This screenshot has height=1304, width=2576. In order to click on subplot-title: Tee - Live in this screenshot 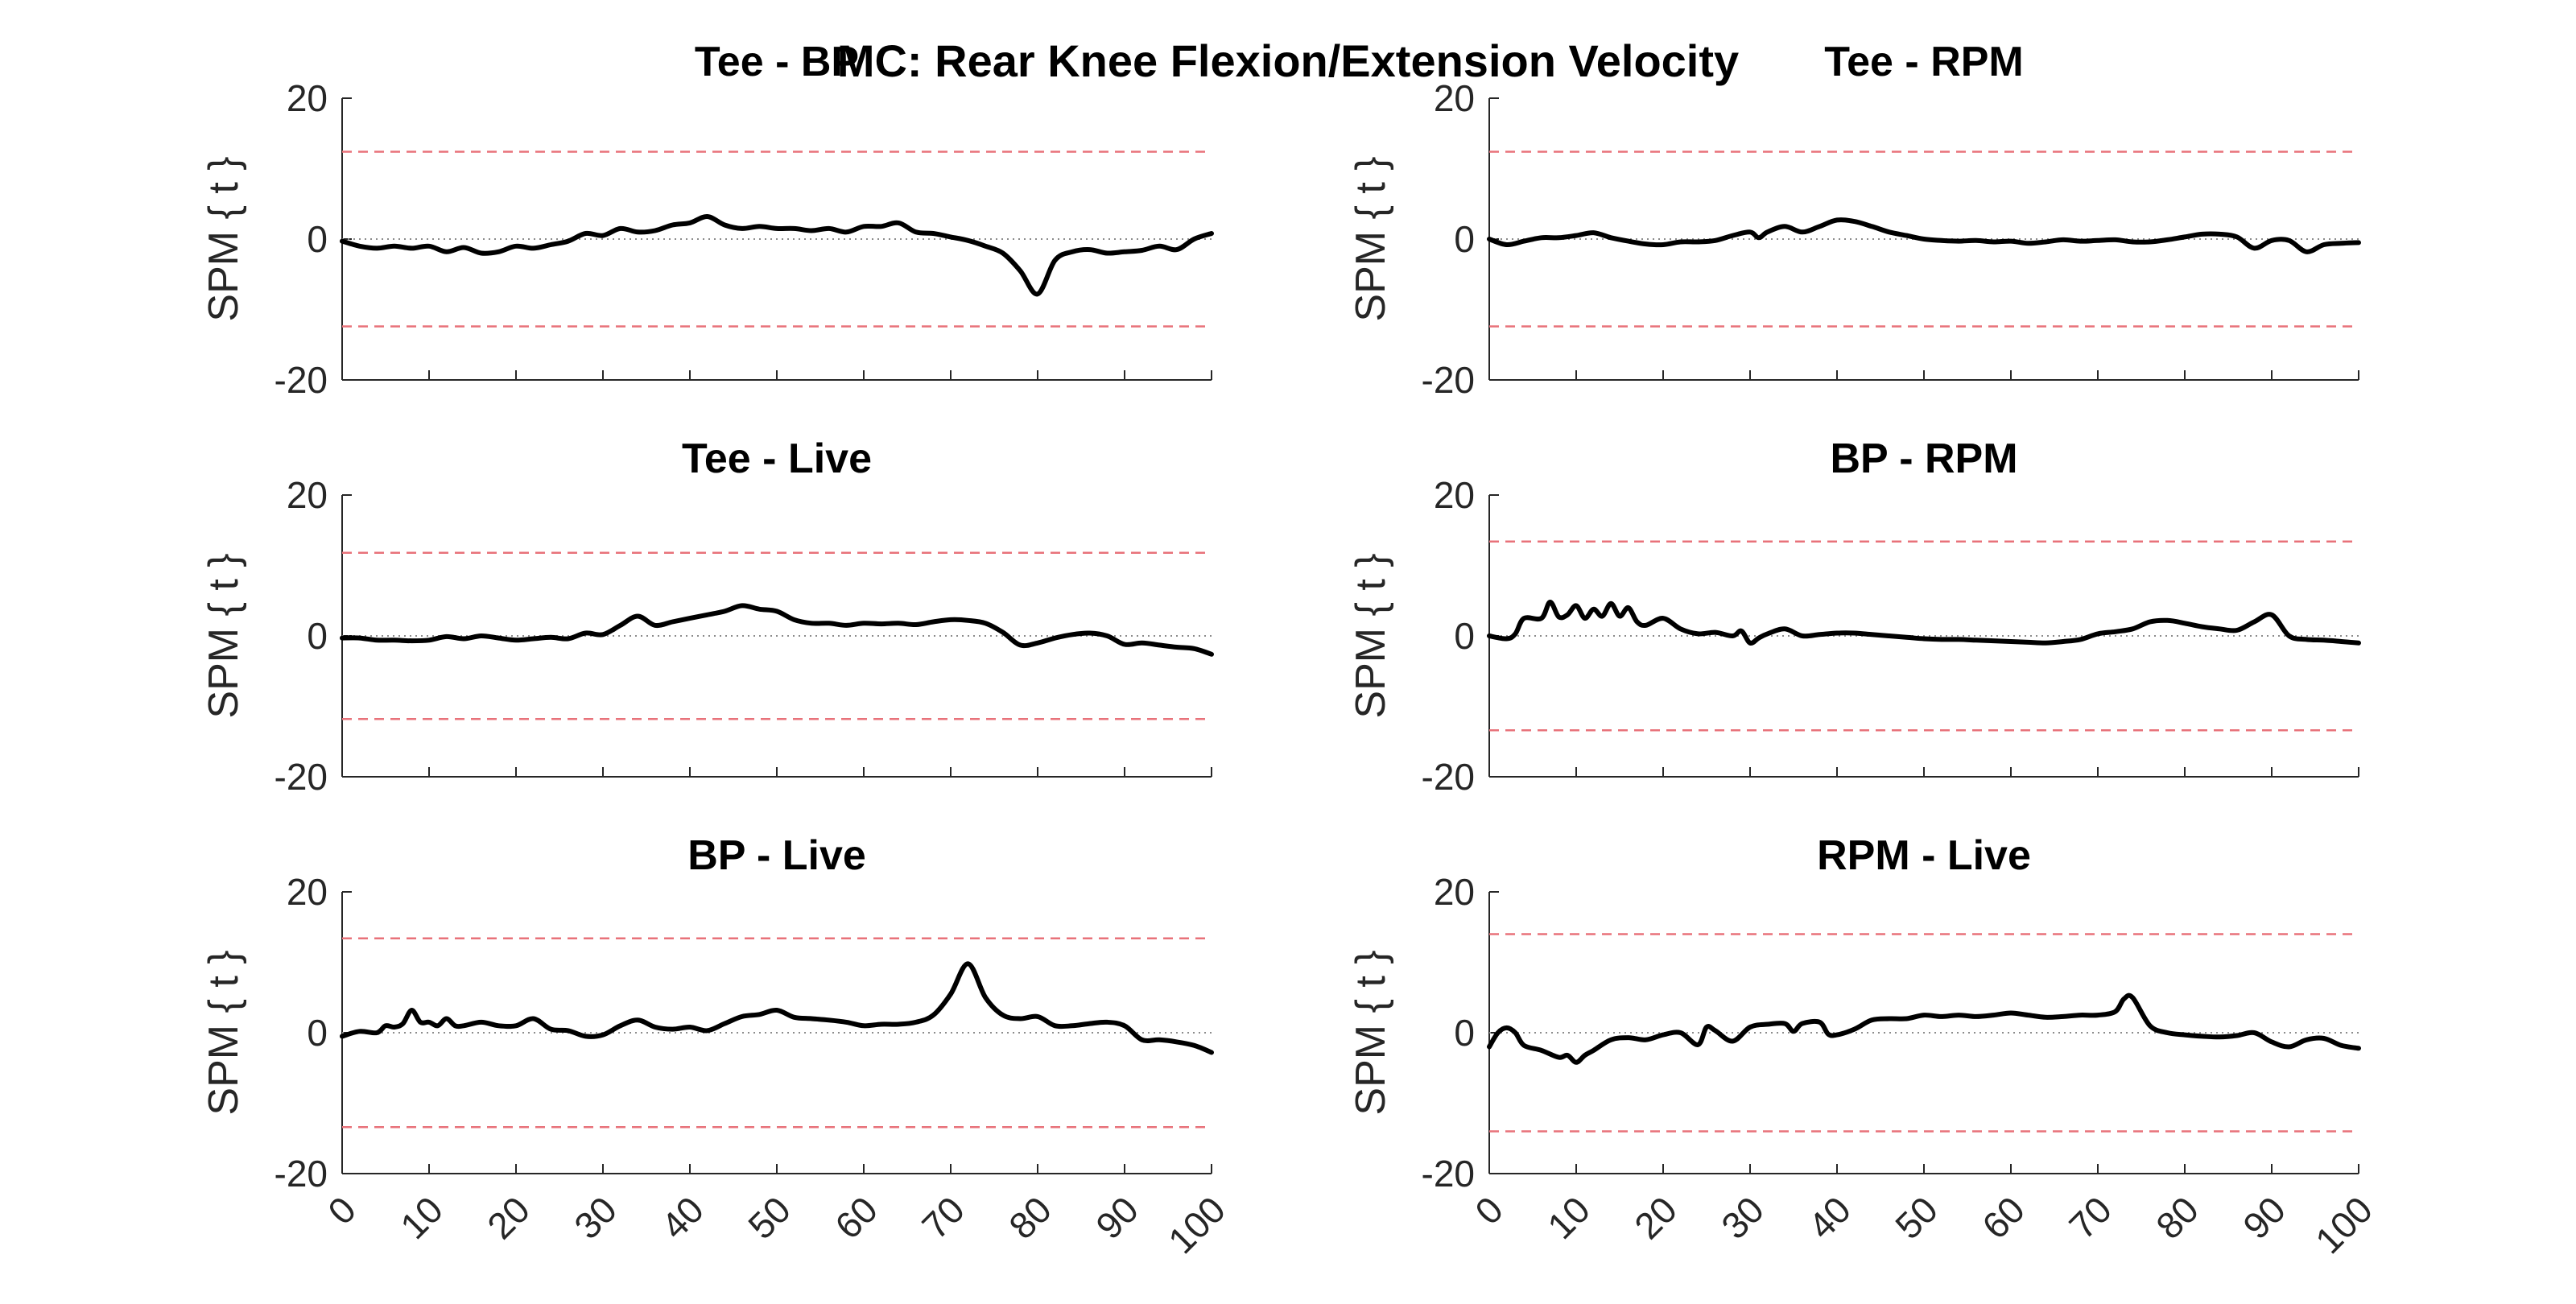, I will do `click(777, 458)`.